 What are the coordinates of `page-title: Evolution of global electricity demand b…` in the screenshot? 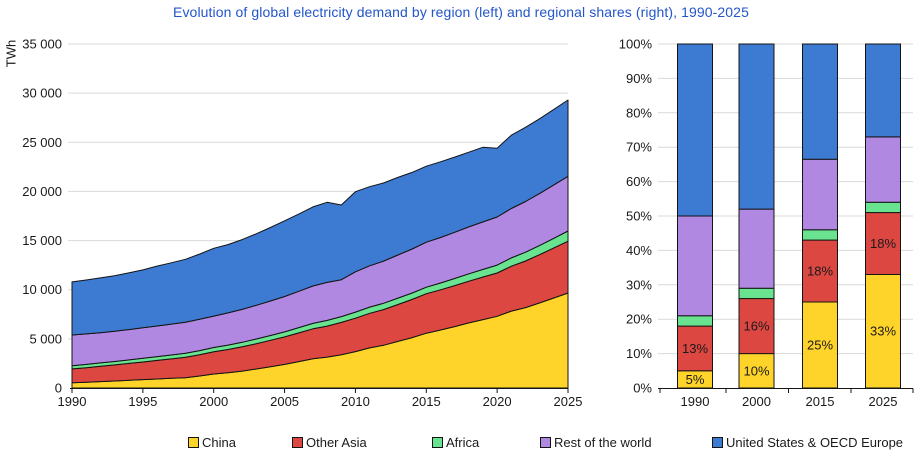 It's located at (461, 12).